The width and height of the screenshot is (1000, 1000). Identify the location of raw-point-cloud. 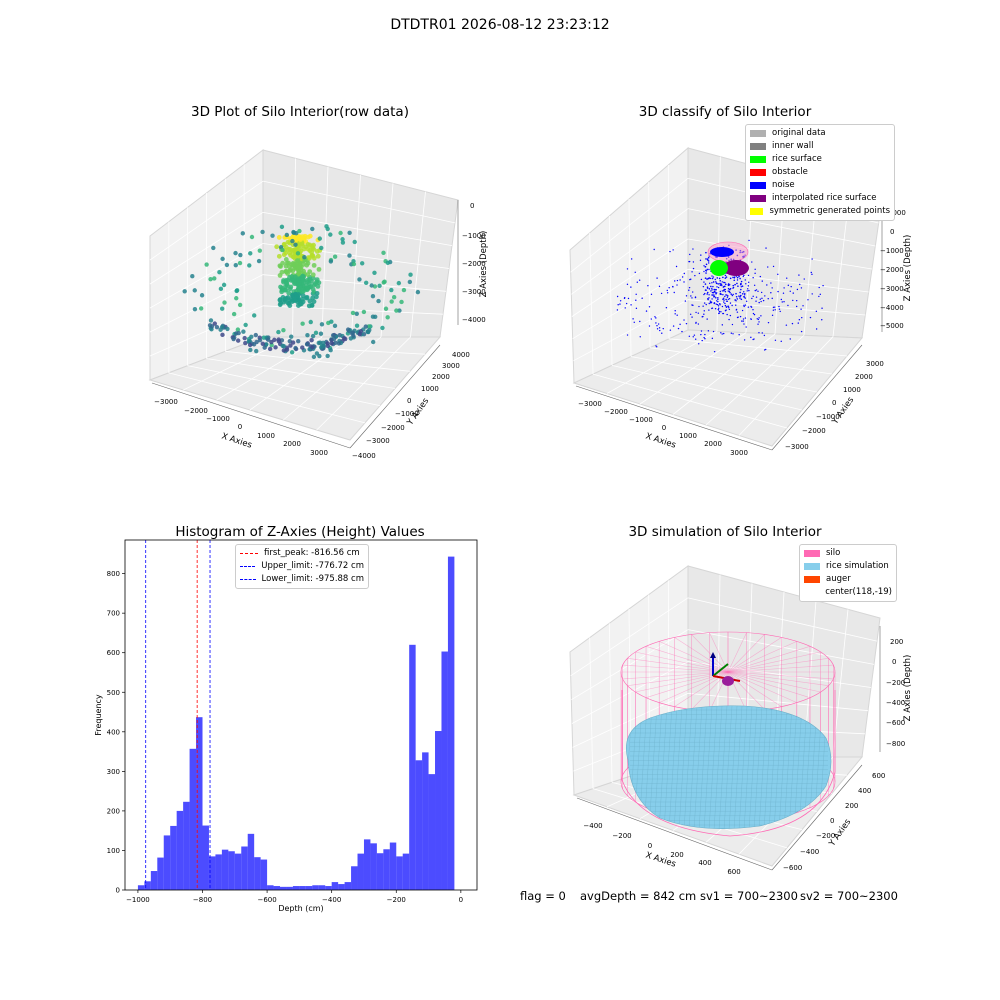
(301, 292).